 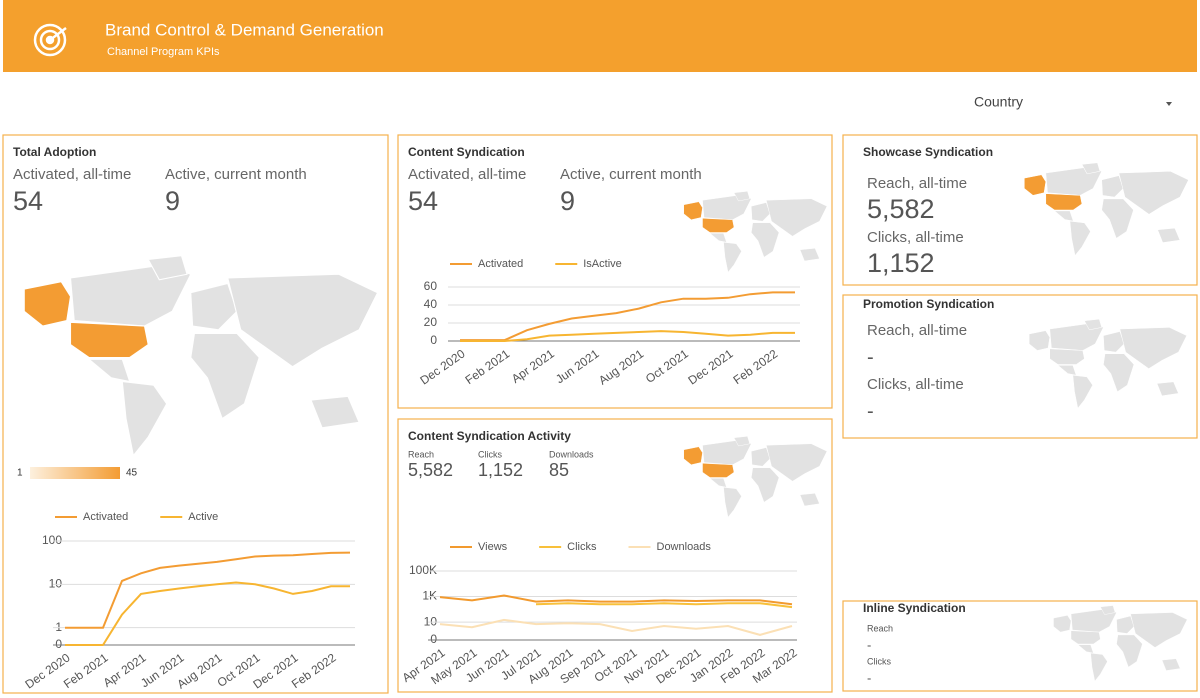 I want to click on panel-title: Total Adoption, so click(x=54, y=152).